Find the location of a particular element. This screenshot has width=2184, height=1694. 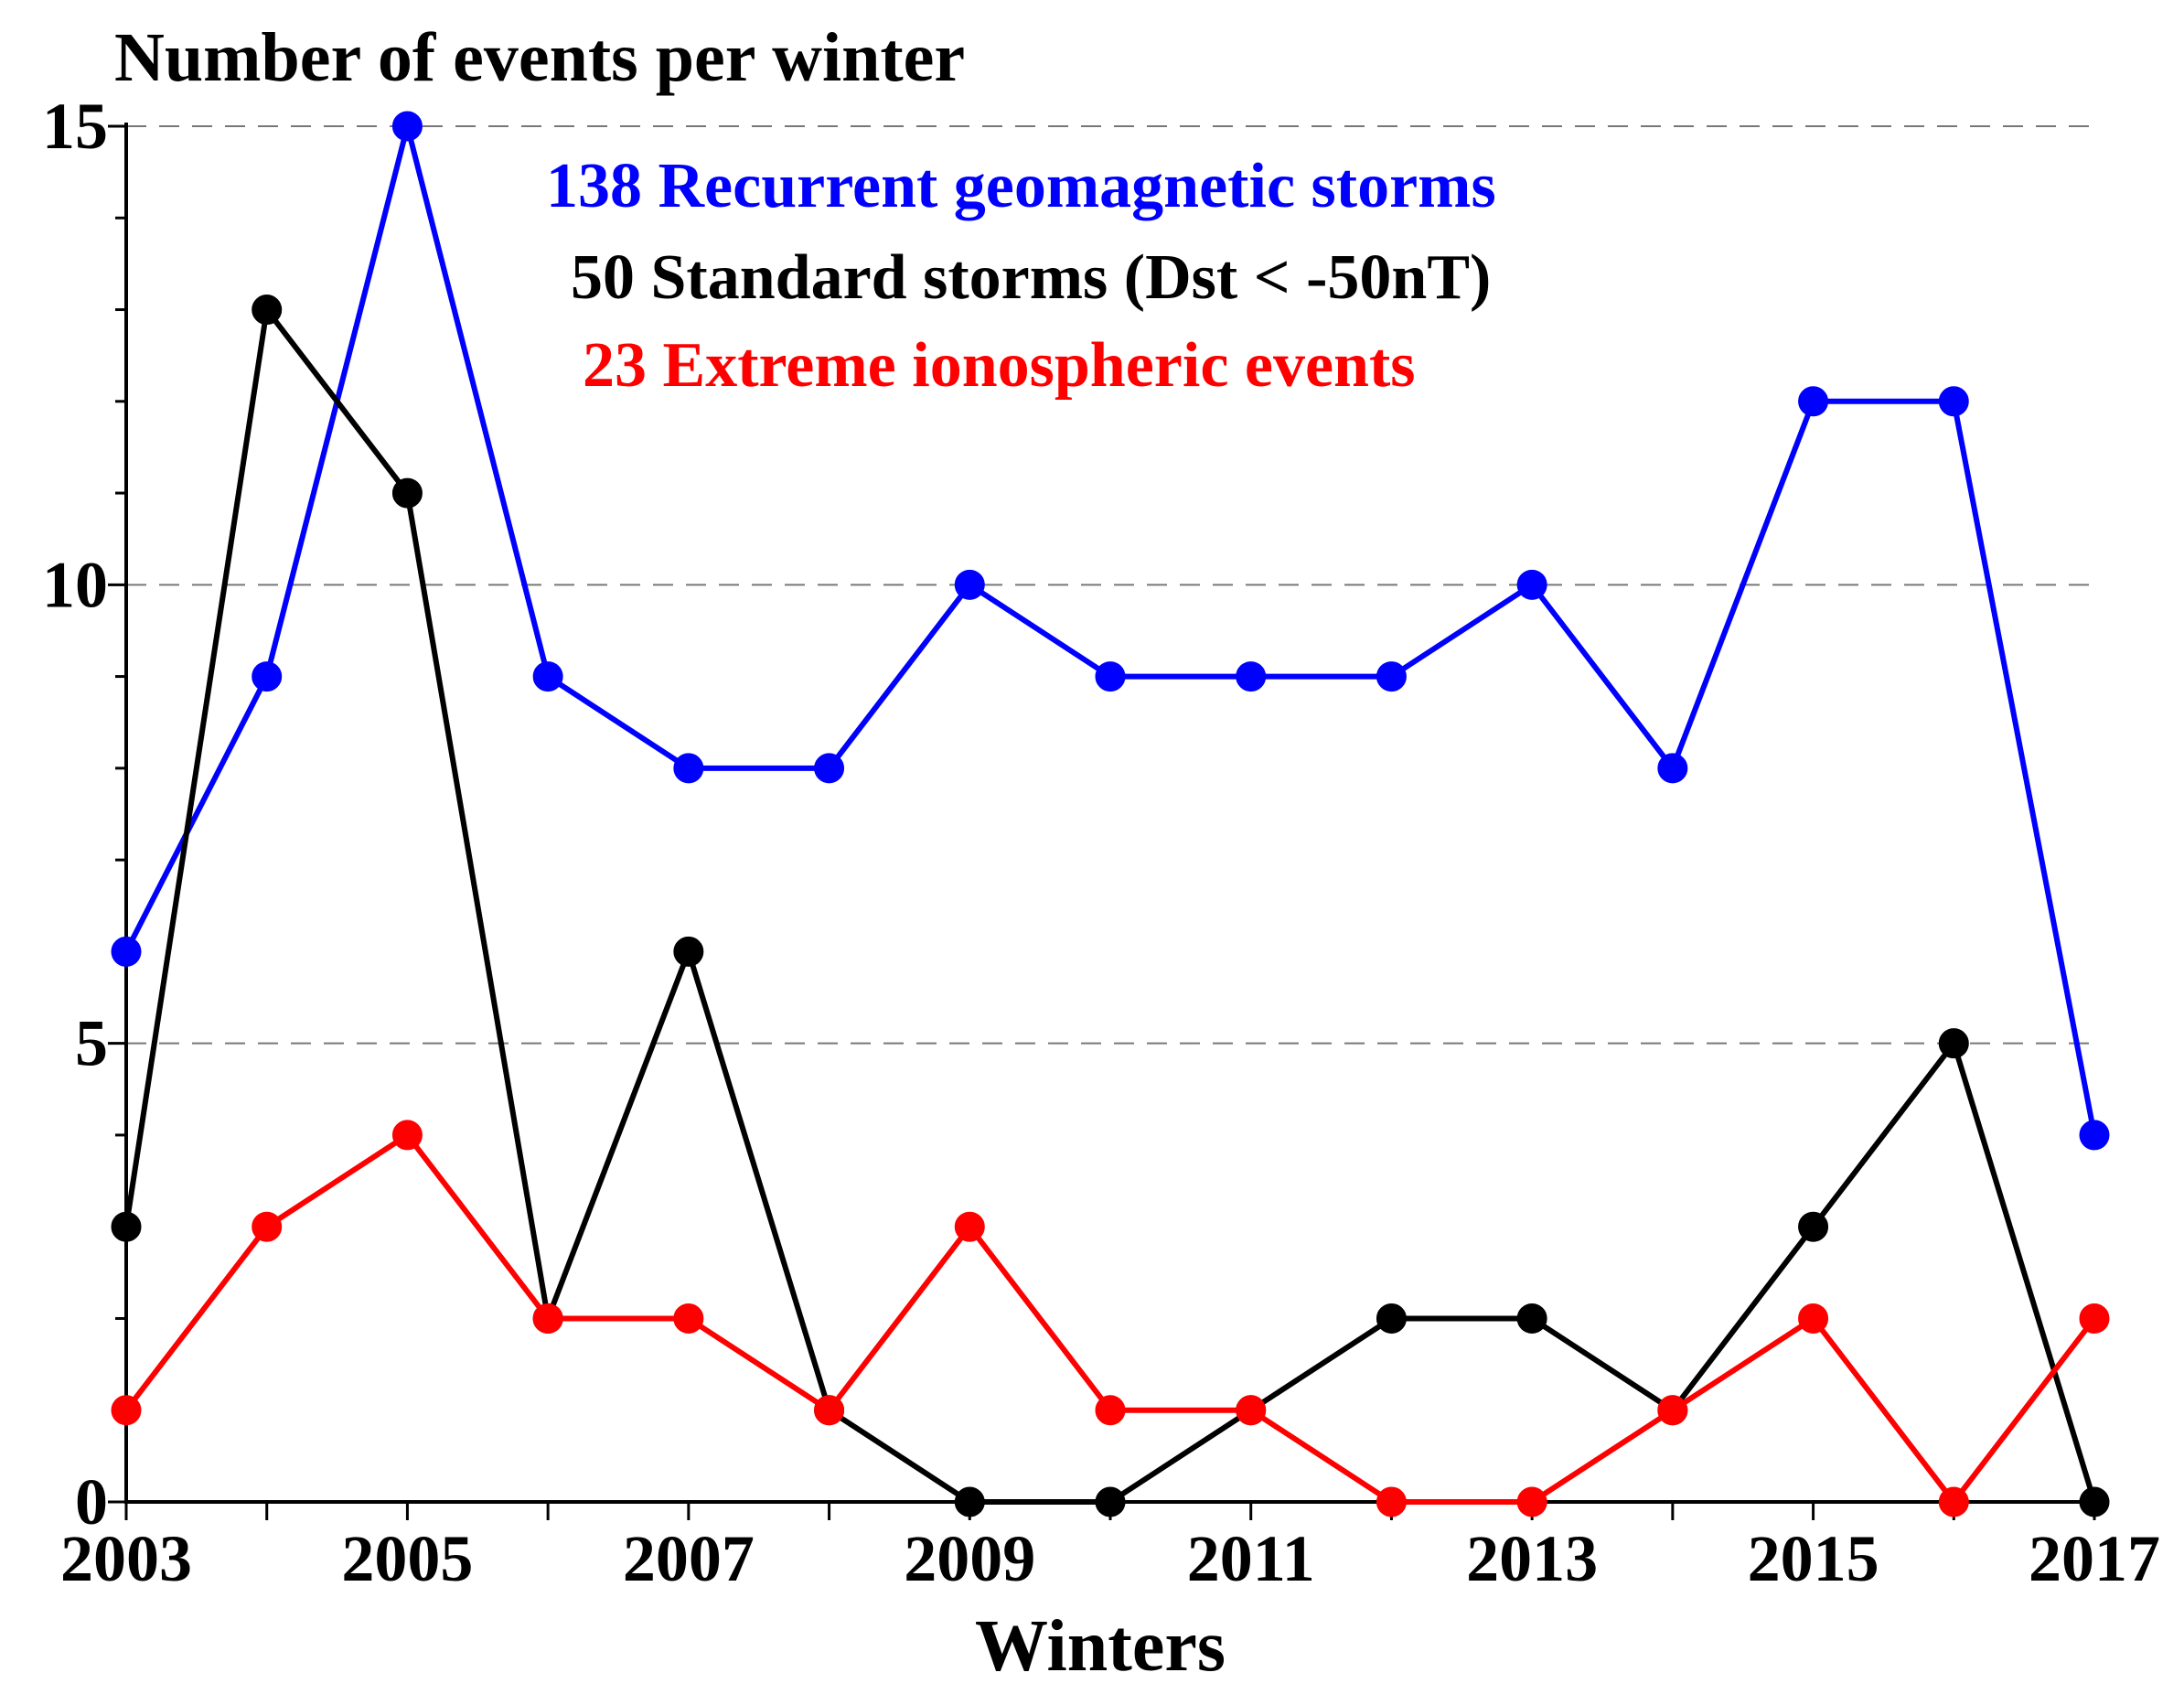

x-tick-label: 2017 is located at coordinates (2094, 1558).